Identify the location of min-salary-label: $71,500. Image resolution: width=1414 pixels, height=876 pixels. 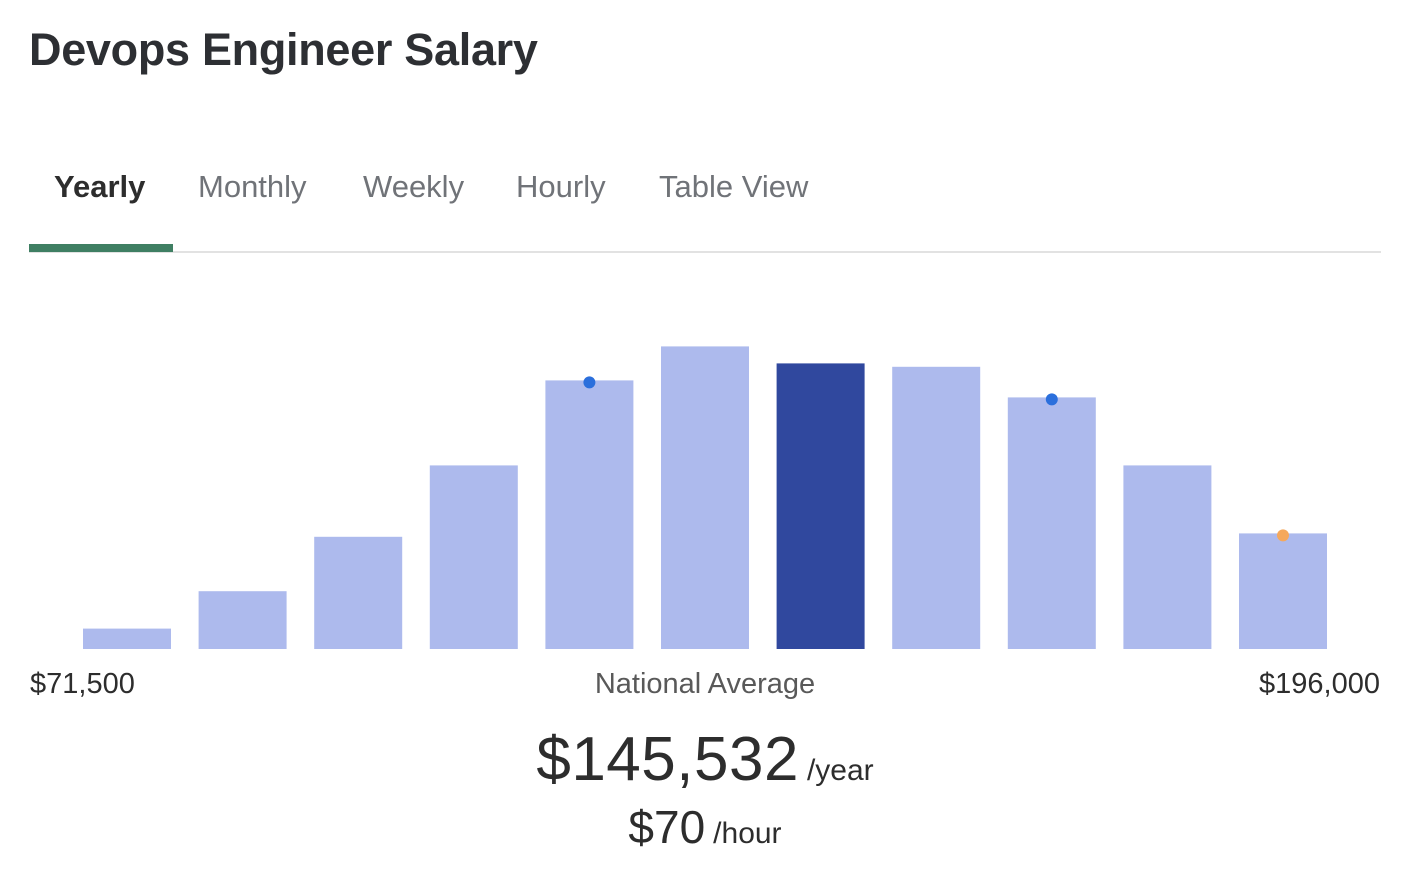
(82, 684).